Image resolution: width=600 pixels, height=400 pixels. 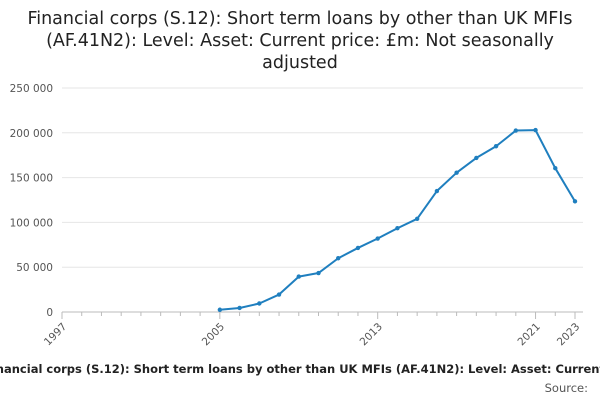 What do you see at coordinates (31, 134) in the screenshot?
I see `y-tick-label: 200 000` at bounding box center [31, 134].